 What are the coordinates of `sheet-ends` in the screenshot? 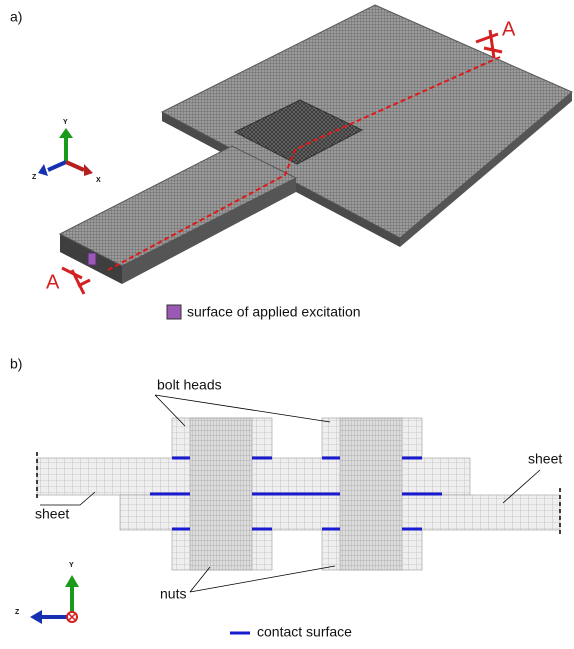 It's located at (298, 494).